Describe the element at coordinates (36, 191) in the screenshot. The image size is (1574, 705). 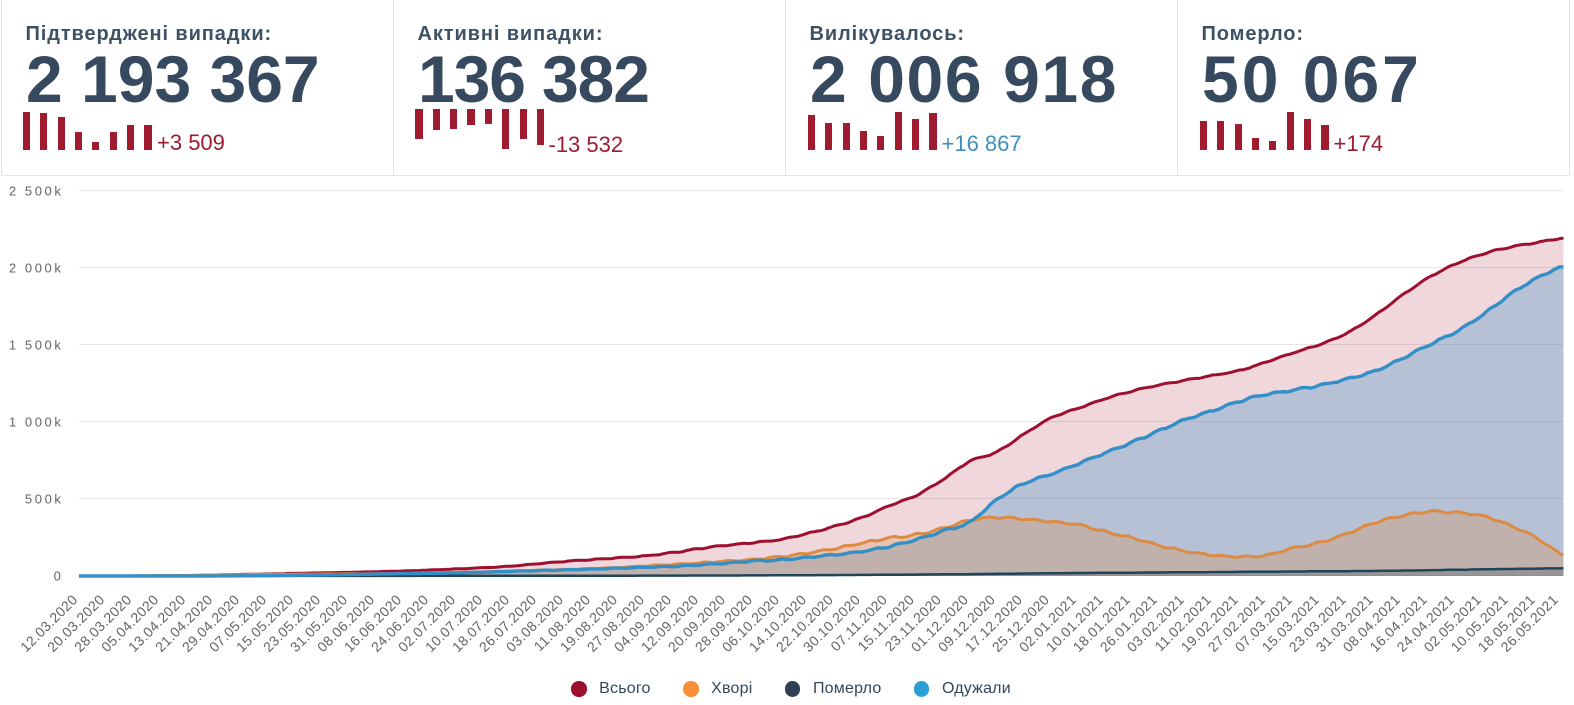
I see `svg-text: 2 500k` at that location.